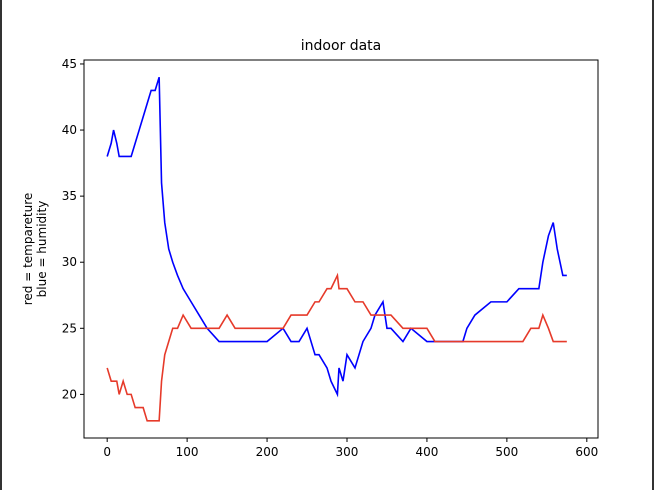  Describe the element at coordinates (69, 328) in the screenshot. I see `y-tick-label: 25` at that location.